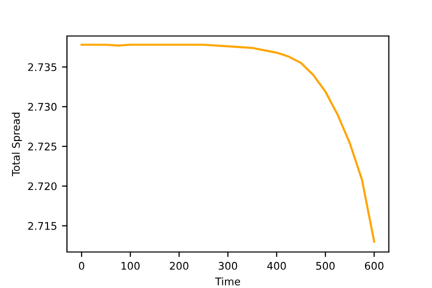  Describe the element at coordinates (228, 266) in the screenshot. I see `x-tick-label: 300` at that location.